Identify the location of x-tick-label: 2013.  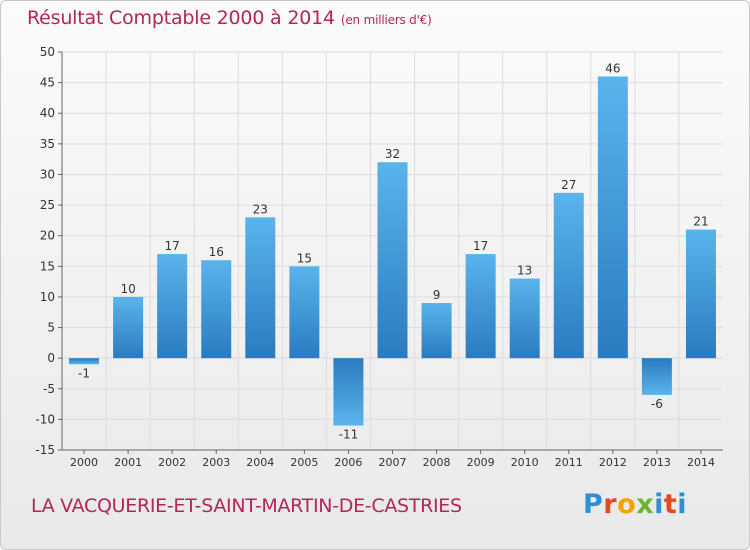
(657, 462).